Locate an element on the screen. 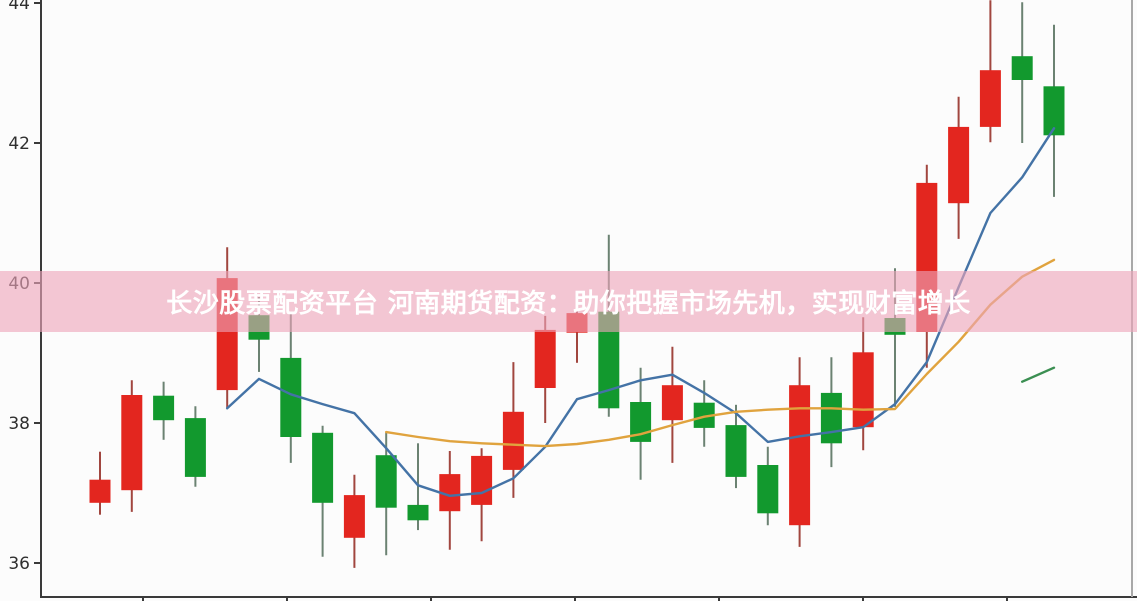 This screenshot has height=601, width=1137. y-axis-label: 40 is located at coordinates (19, 284).